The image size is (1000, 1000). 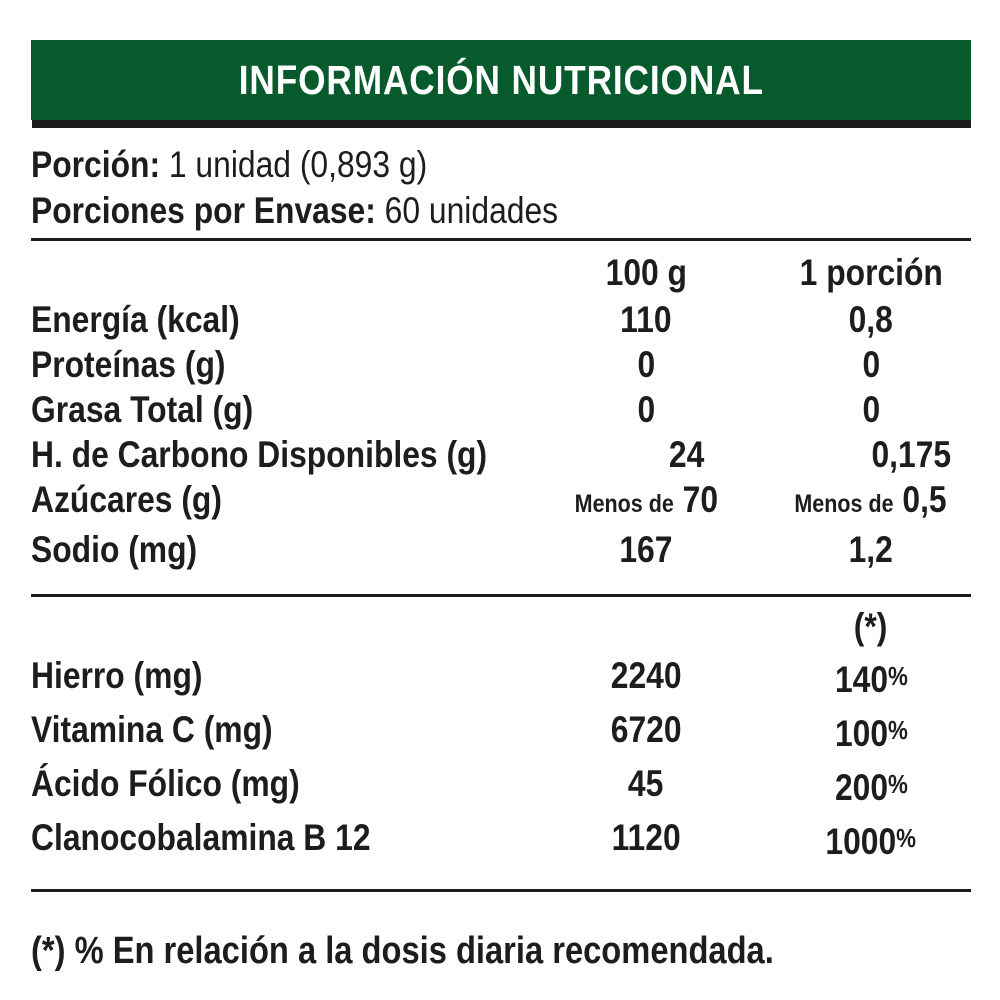 What do you see at coordinates (501, 319) in the screenshot?
I see `nutrient-row-energia: Energía (kcal) 110 0,8` at bounding box center [501, 319].